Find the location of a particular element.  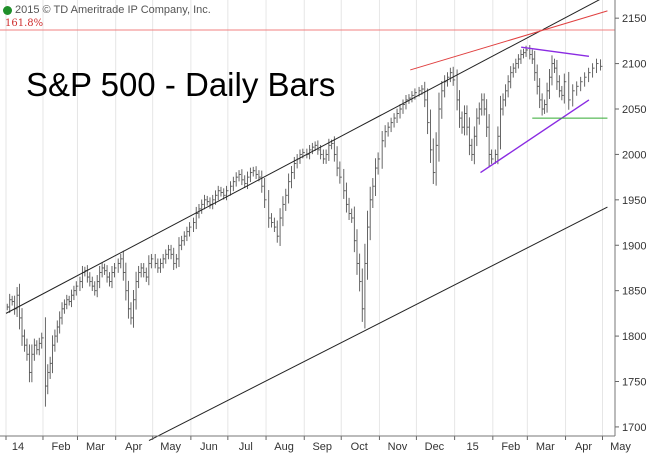

x-tick-label: Aug is located at coordinates (284, 447).